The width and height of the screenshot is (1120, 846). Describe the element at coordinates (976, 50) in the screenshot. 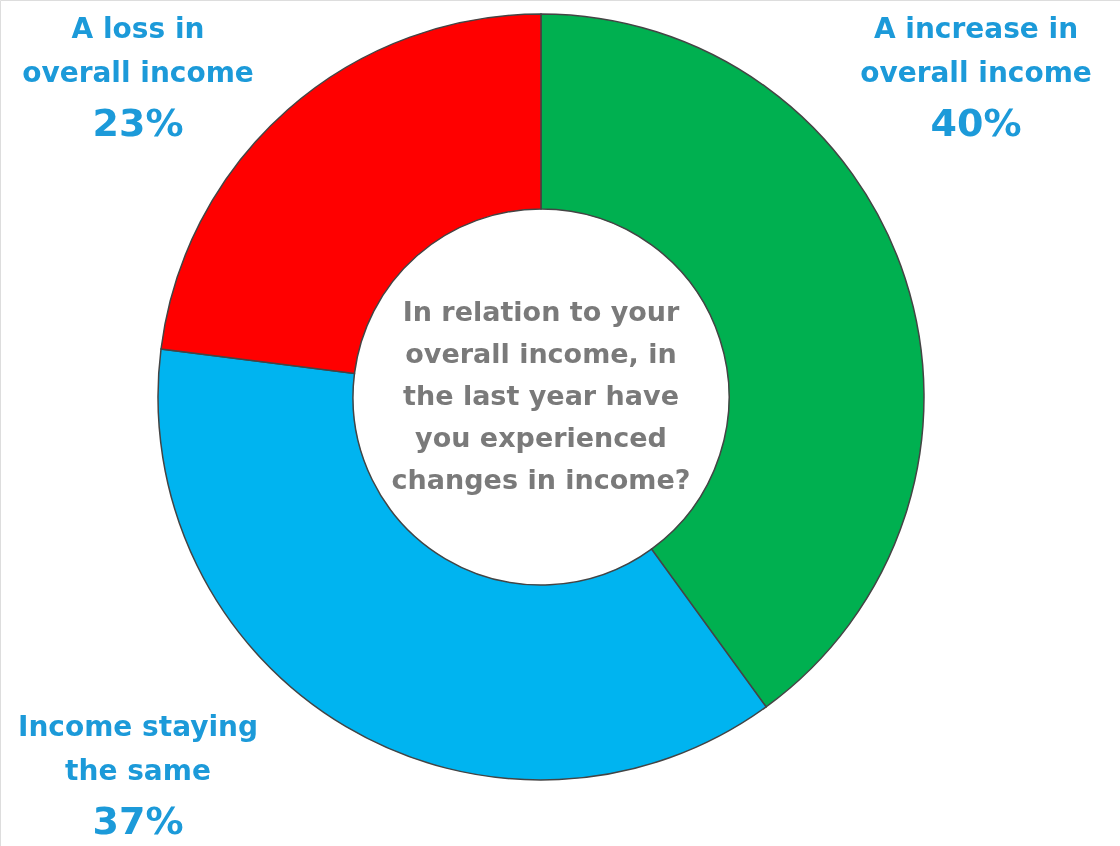

I see `slice-label: A increase in overall income` at that location.